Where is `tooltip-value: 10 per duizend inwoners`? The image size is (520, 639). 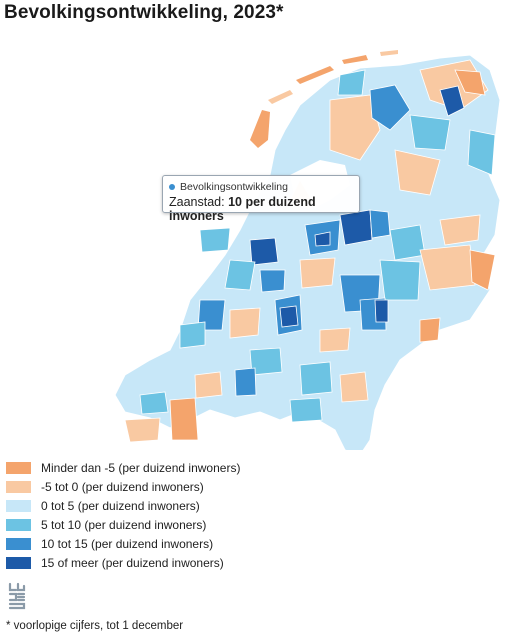 tooltip-value: 10 per duizend inwoners is located at coordinates (242, 209).